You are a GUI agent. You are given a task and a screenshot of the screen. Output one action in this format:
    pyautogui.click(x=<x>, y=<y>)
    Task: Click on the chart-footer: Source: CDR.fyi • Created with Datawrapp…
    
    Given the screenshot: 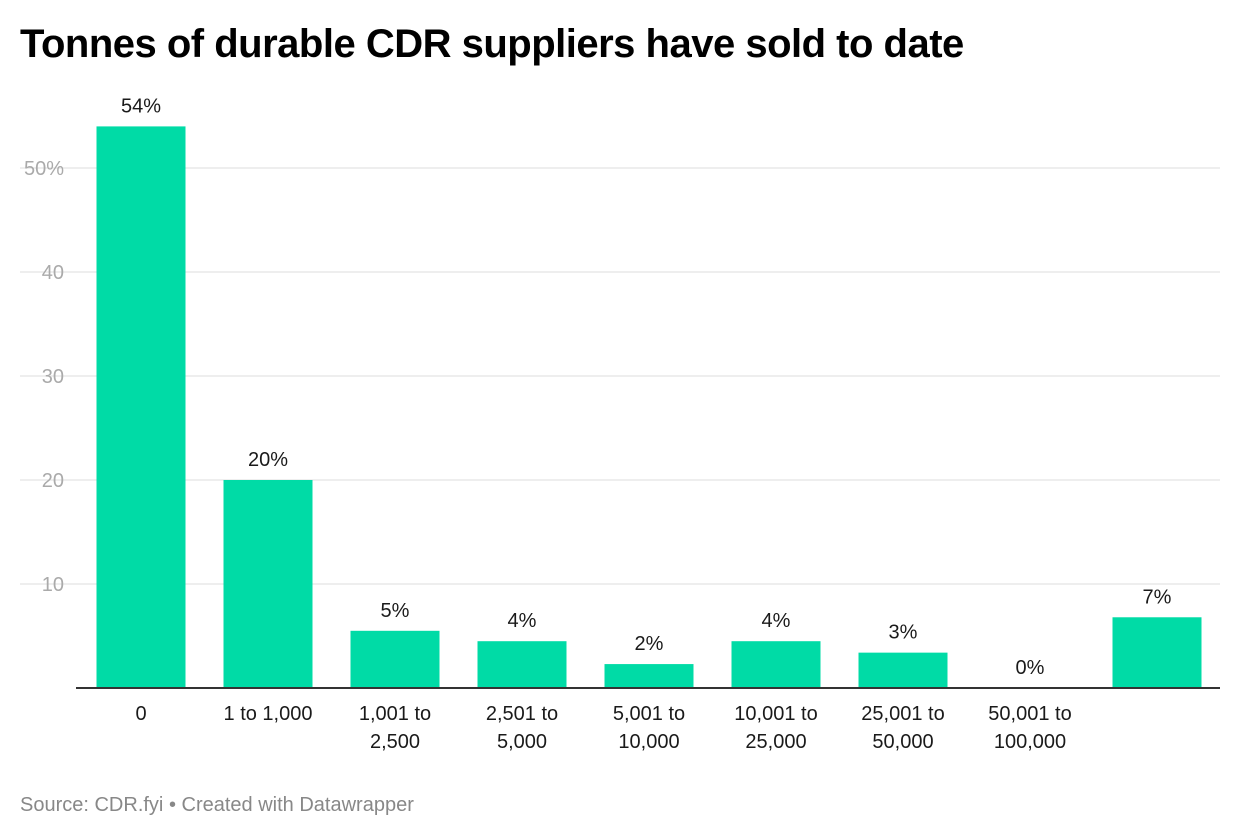 What is the action you would take?
    pyautogui.click(x=217, y=805)
    